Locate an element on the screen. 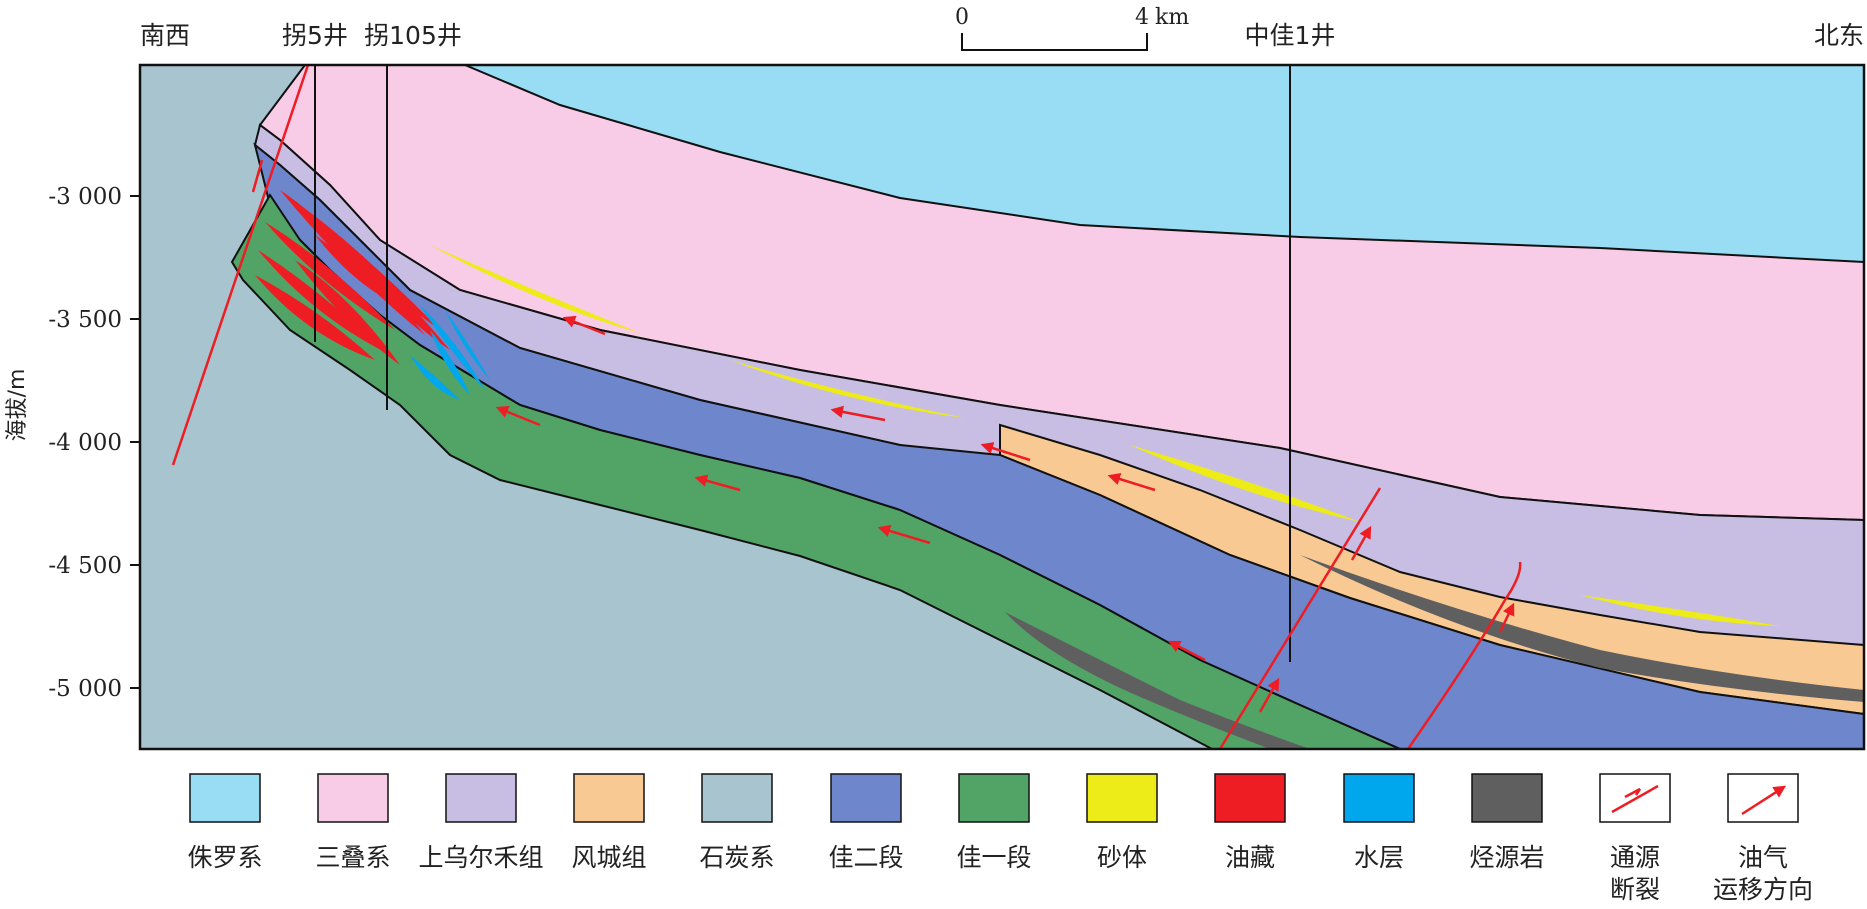 The image size is (1867, 909). water-layers is located at coordinates (450, 352).